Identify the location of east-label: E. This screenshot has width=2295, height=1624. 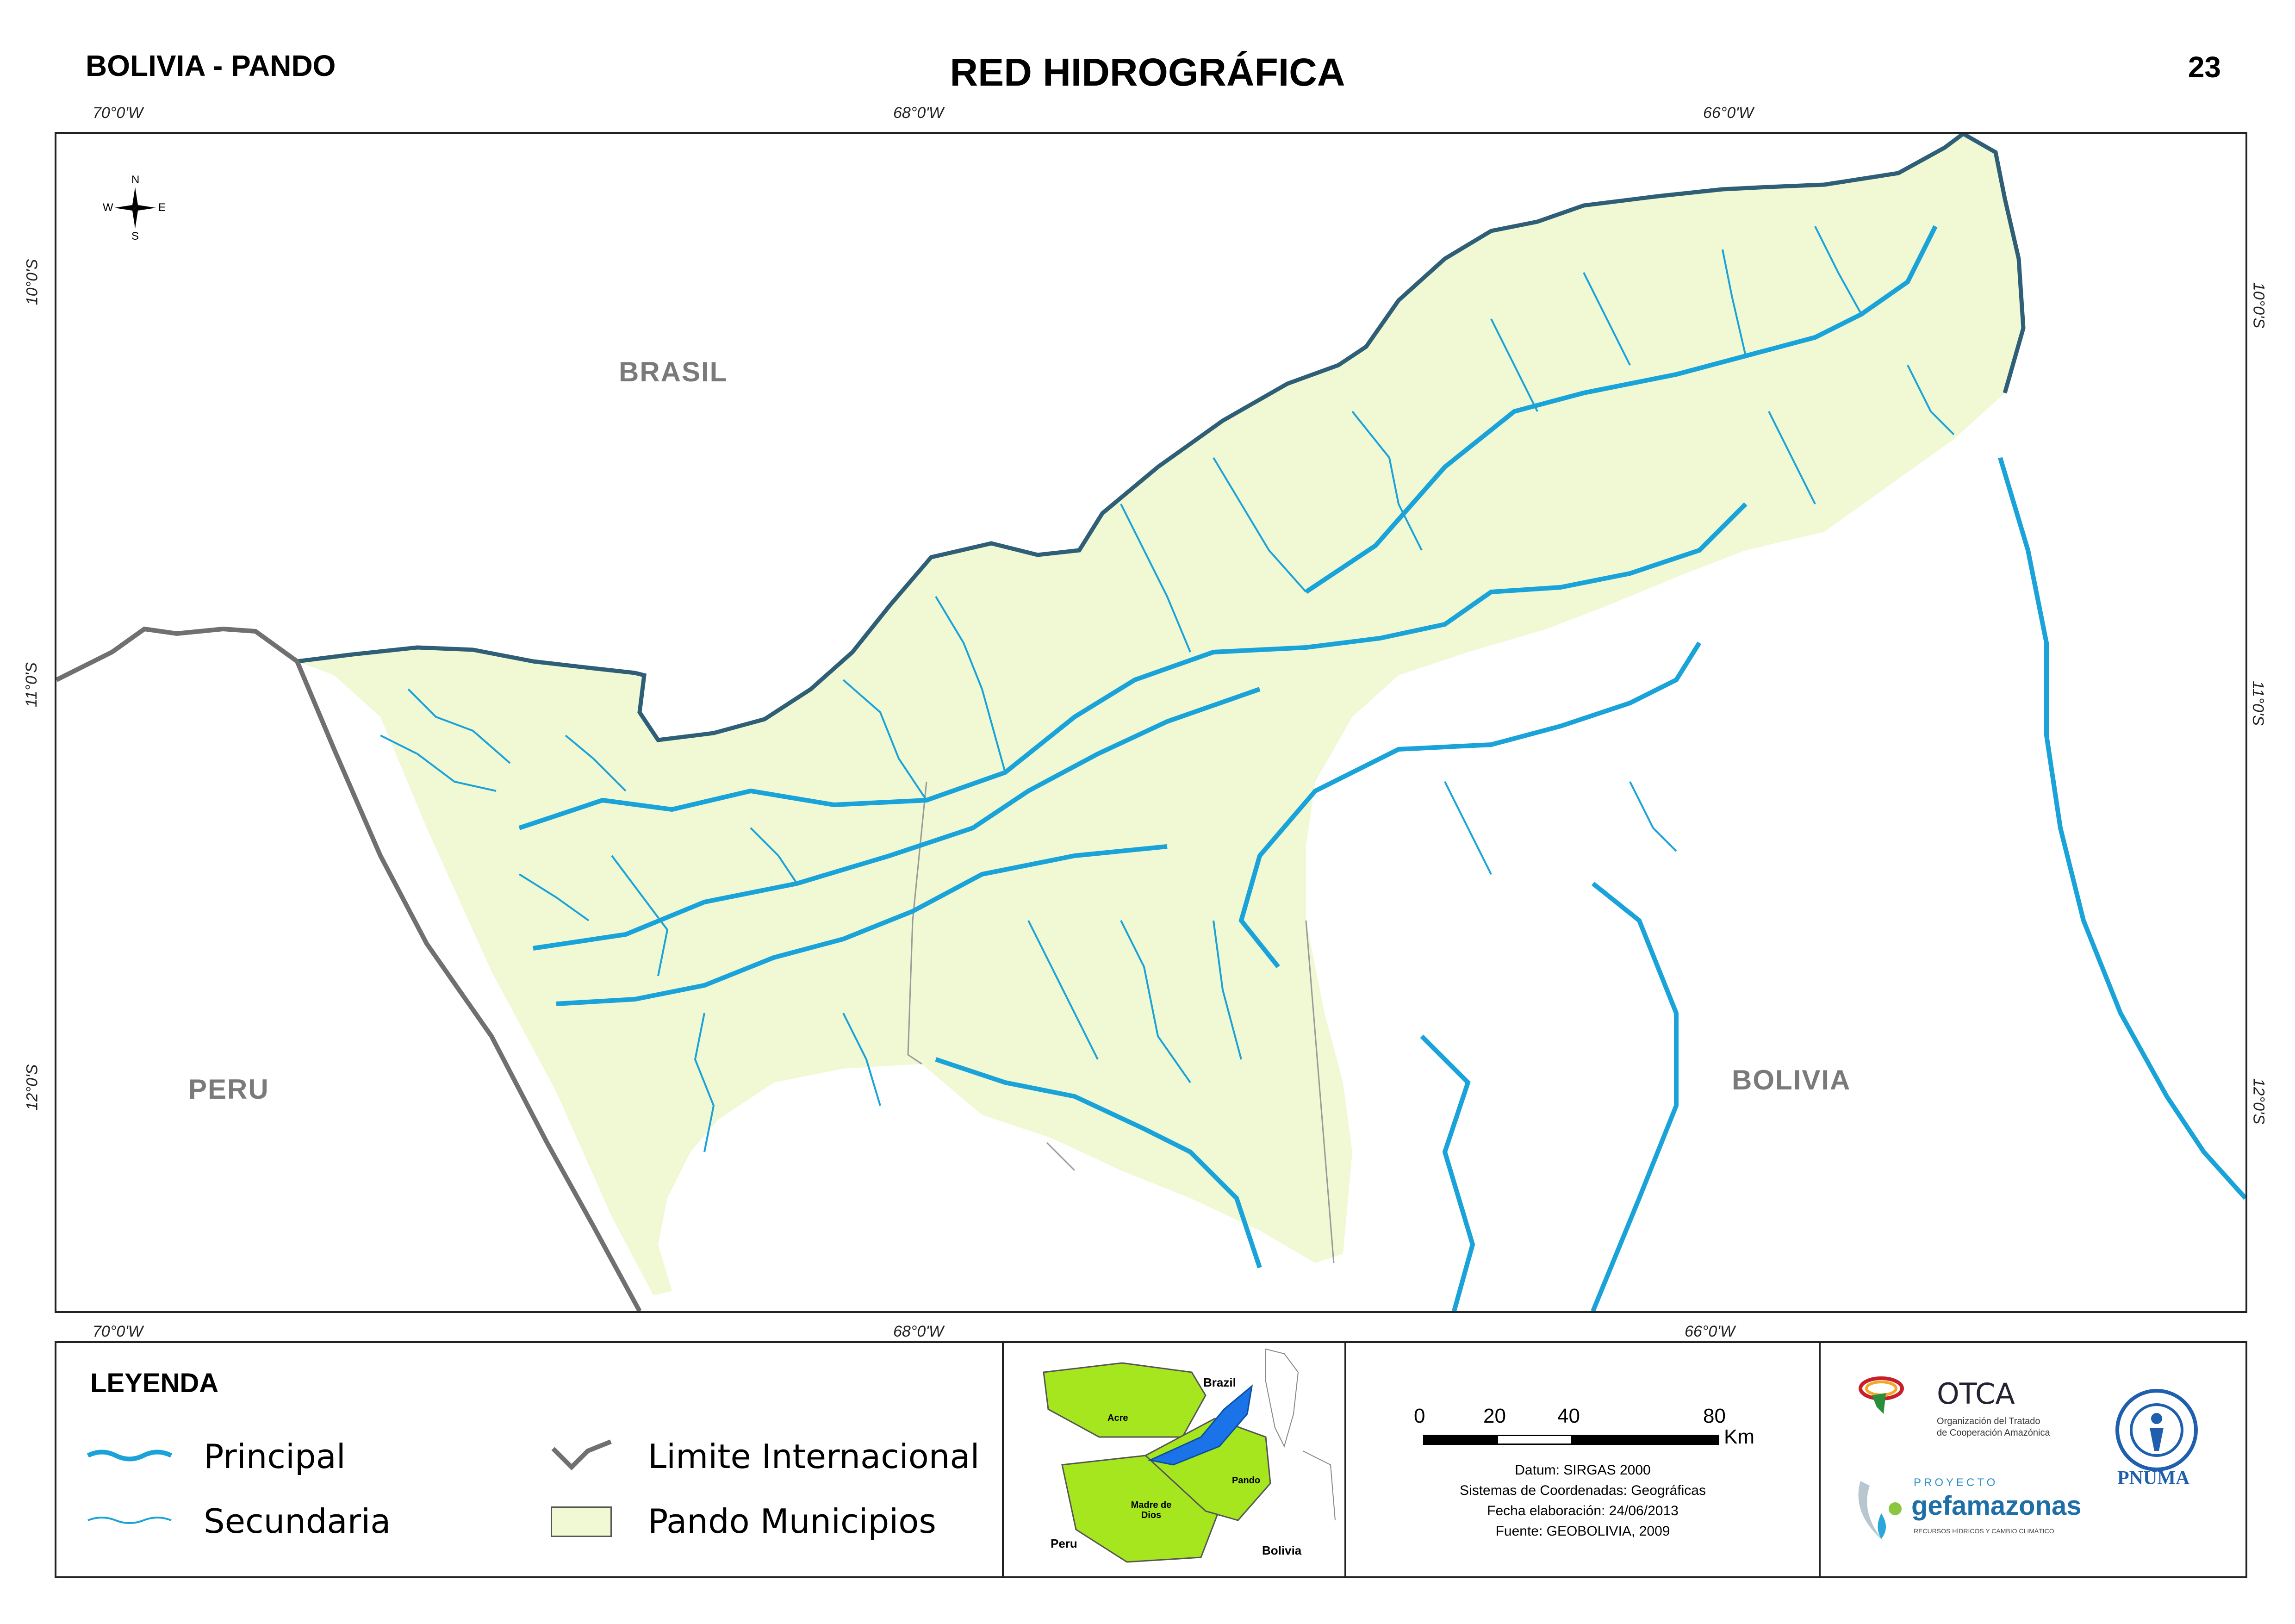
(162, 207).